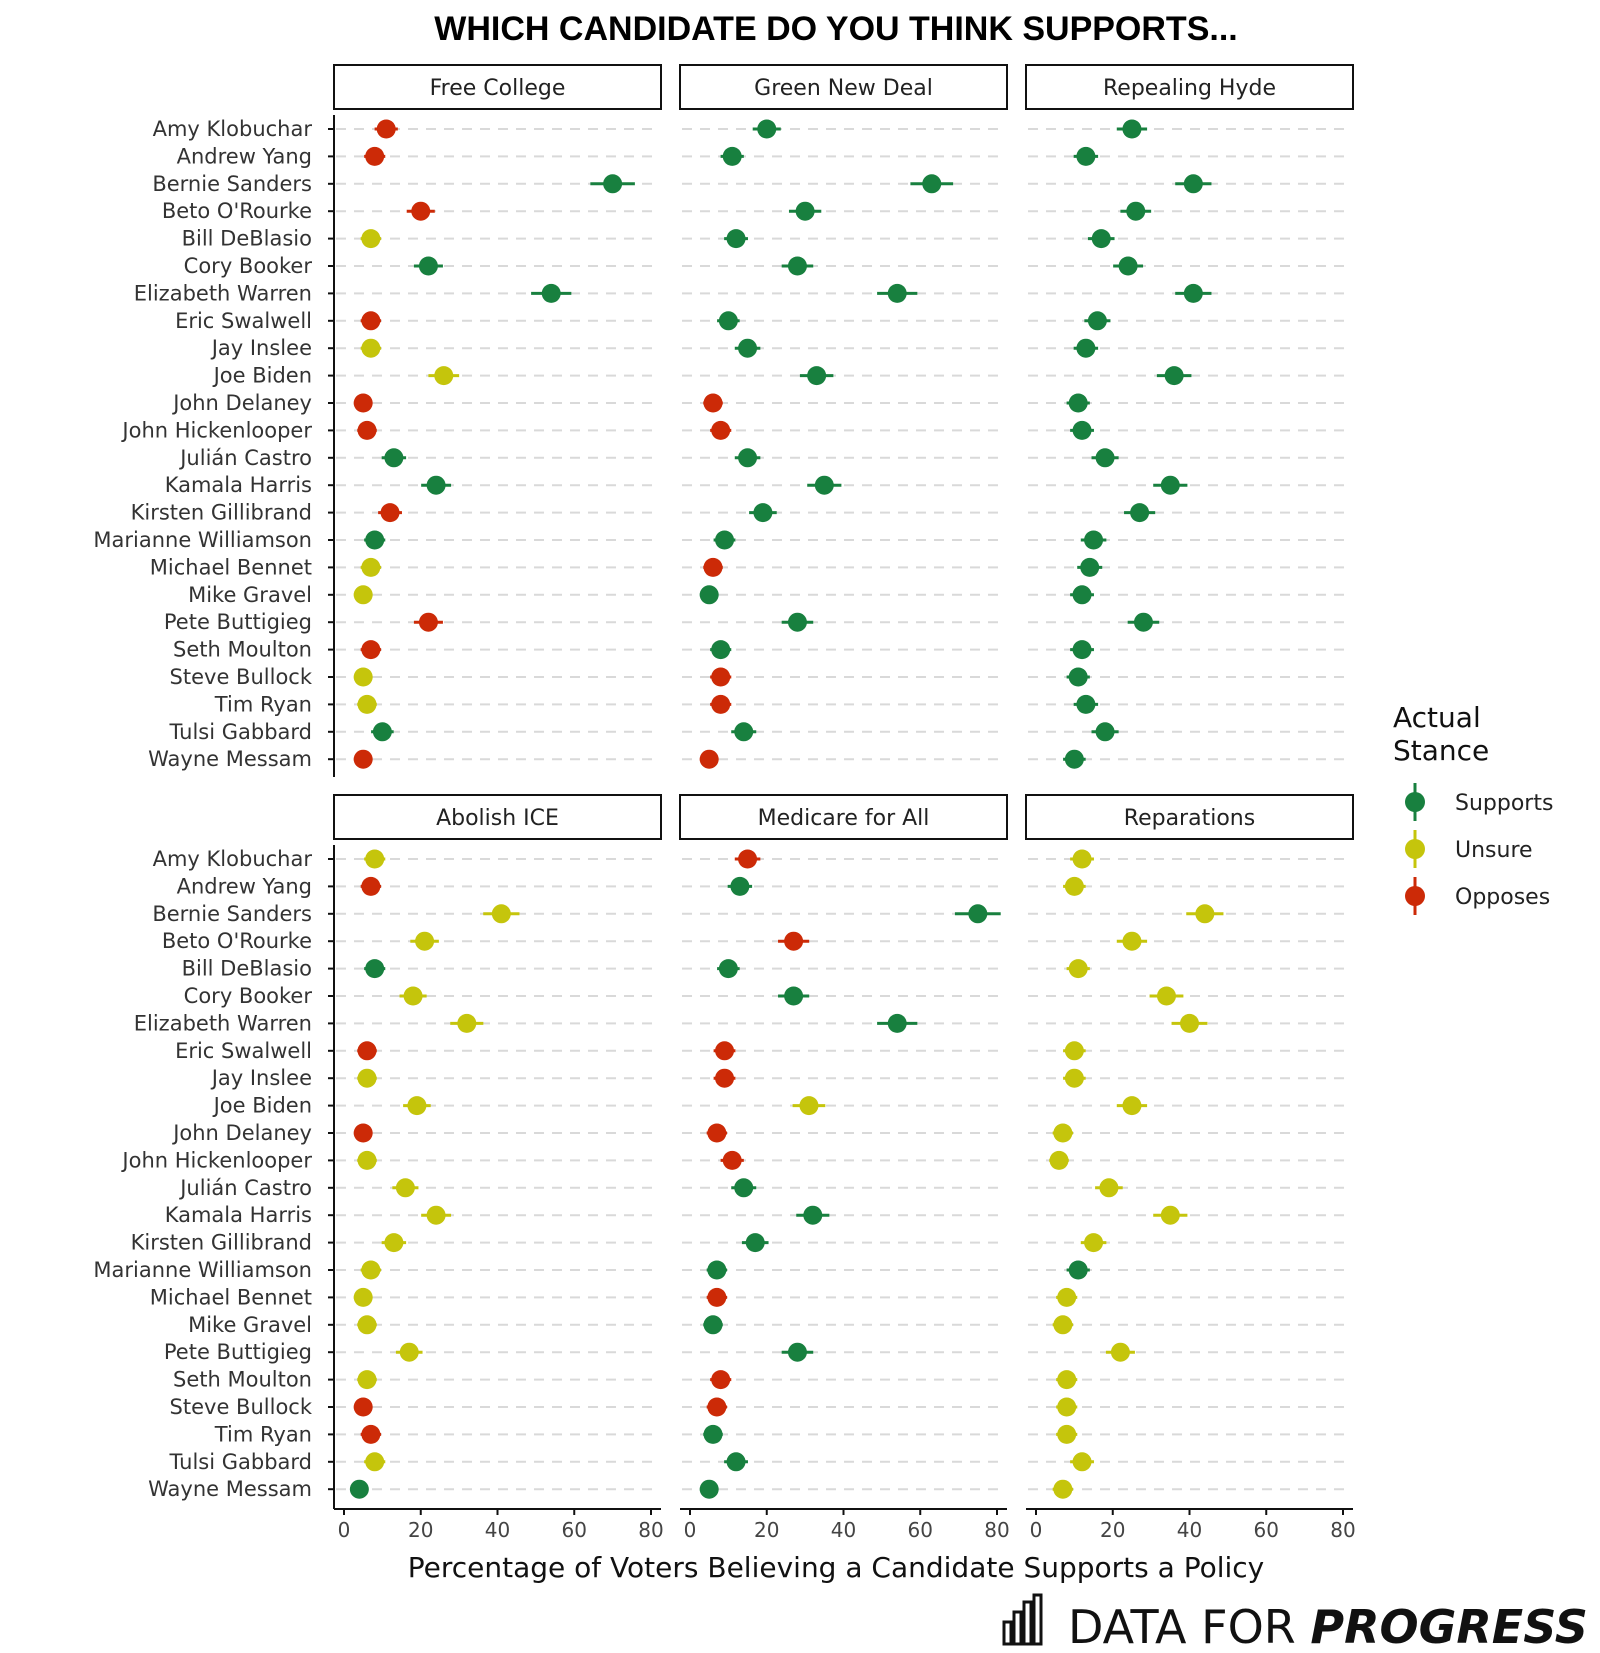 The width and height of the screenshot is (1600, 1653). I want to click on panel-strip-label: Abolish ICE, so click(497, 818).